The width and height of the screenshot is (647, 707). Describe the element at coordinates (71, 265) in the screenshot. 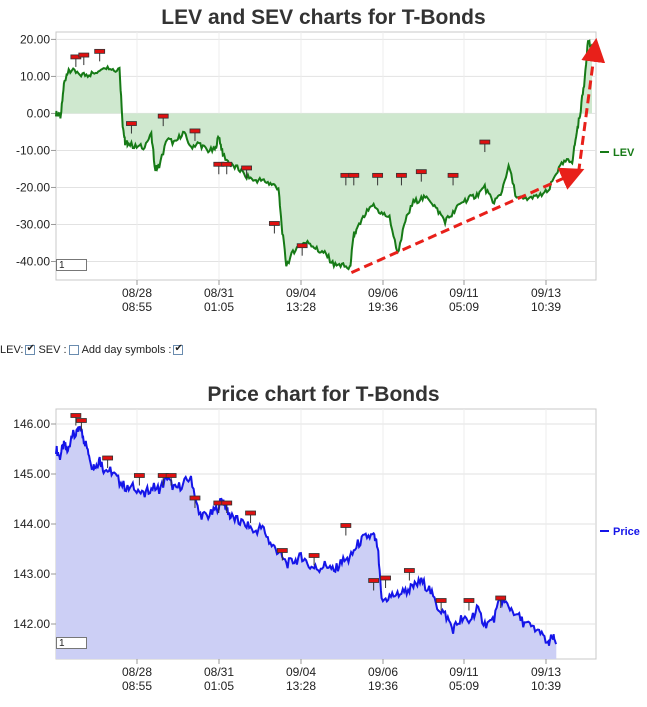

I see `lev-zoom-input: 1` at that location.